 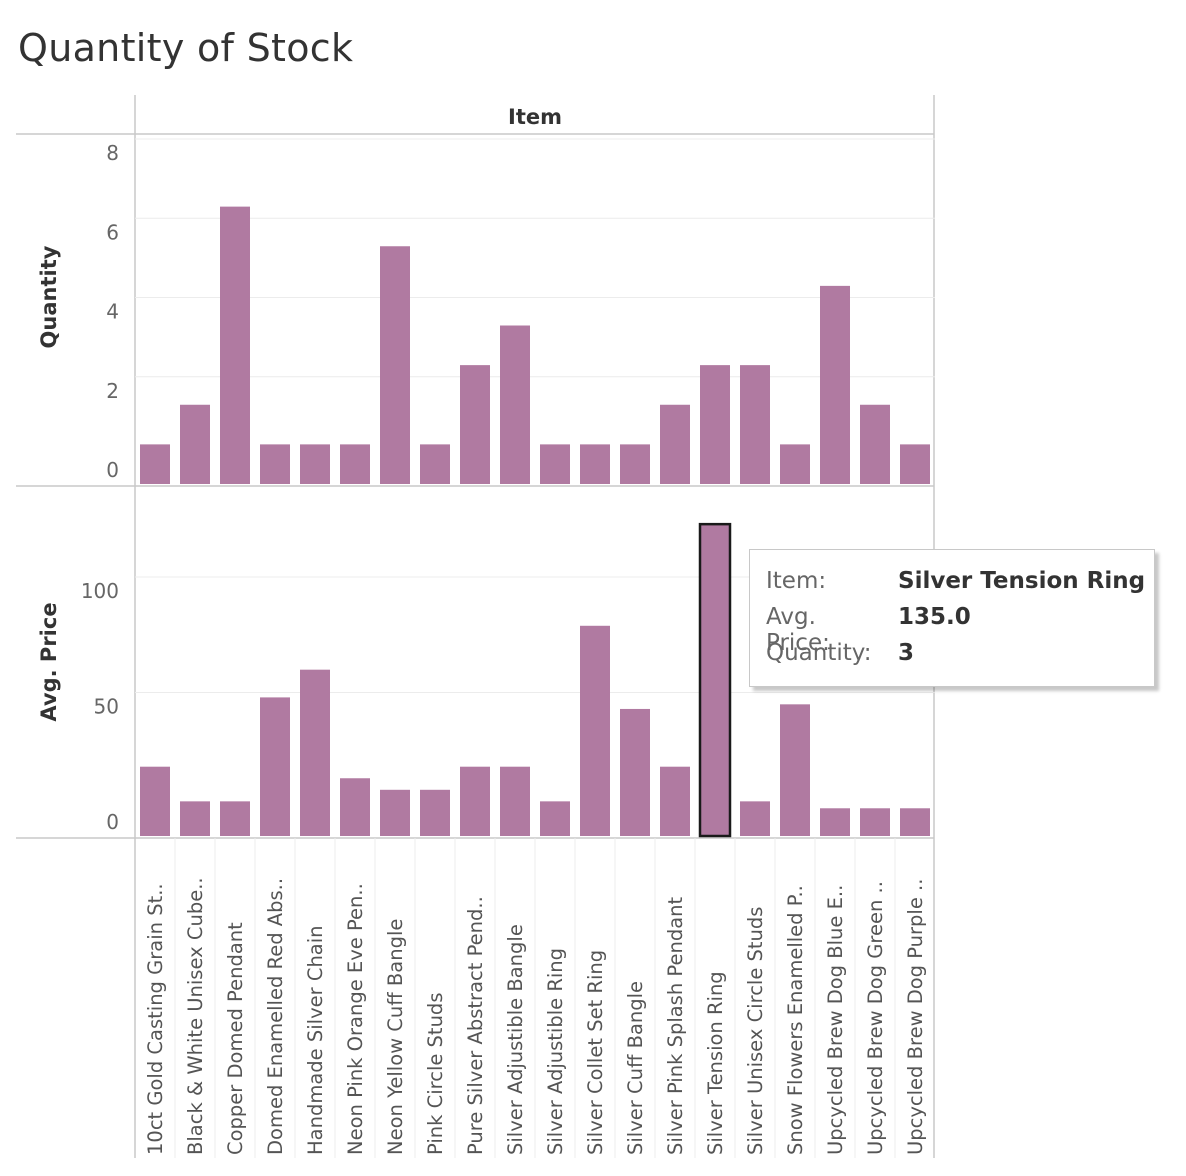 I want to click on x-tick-label: Neon Yellow Cuff Bangle, so click(x=395, y=1037).